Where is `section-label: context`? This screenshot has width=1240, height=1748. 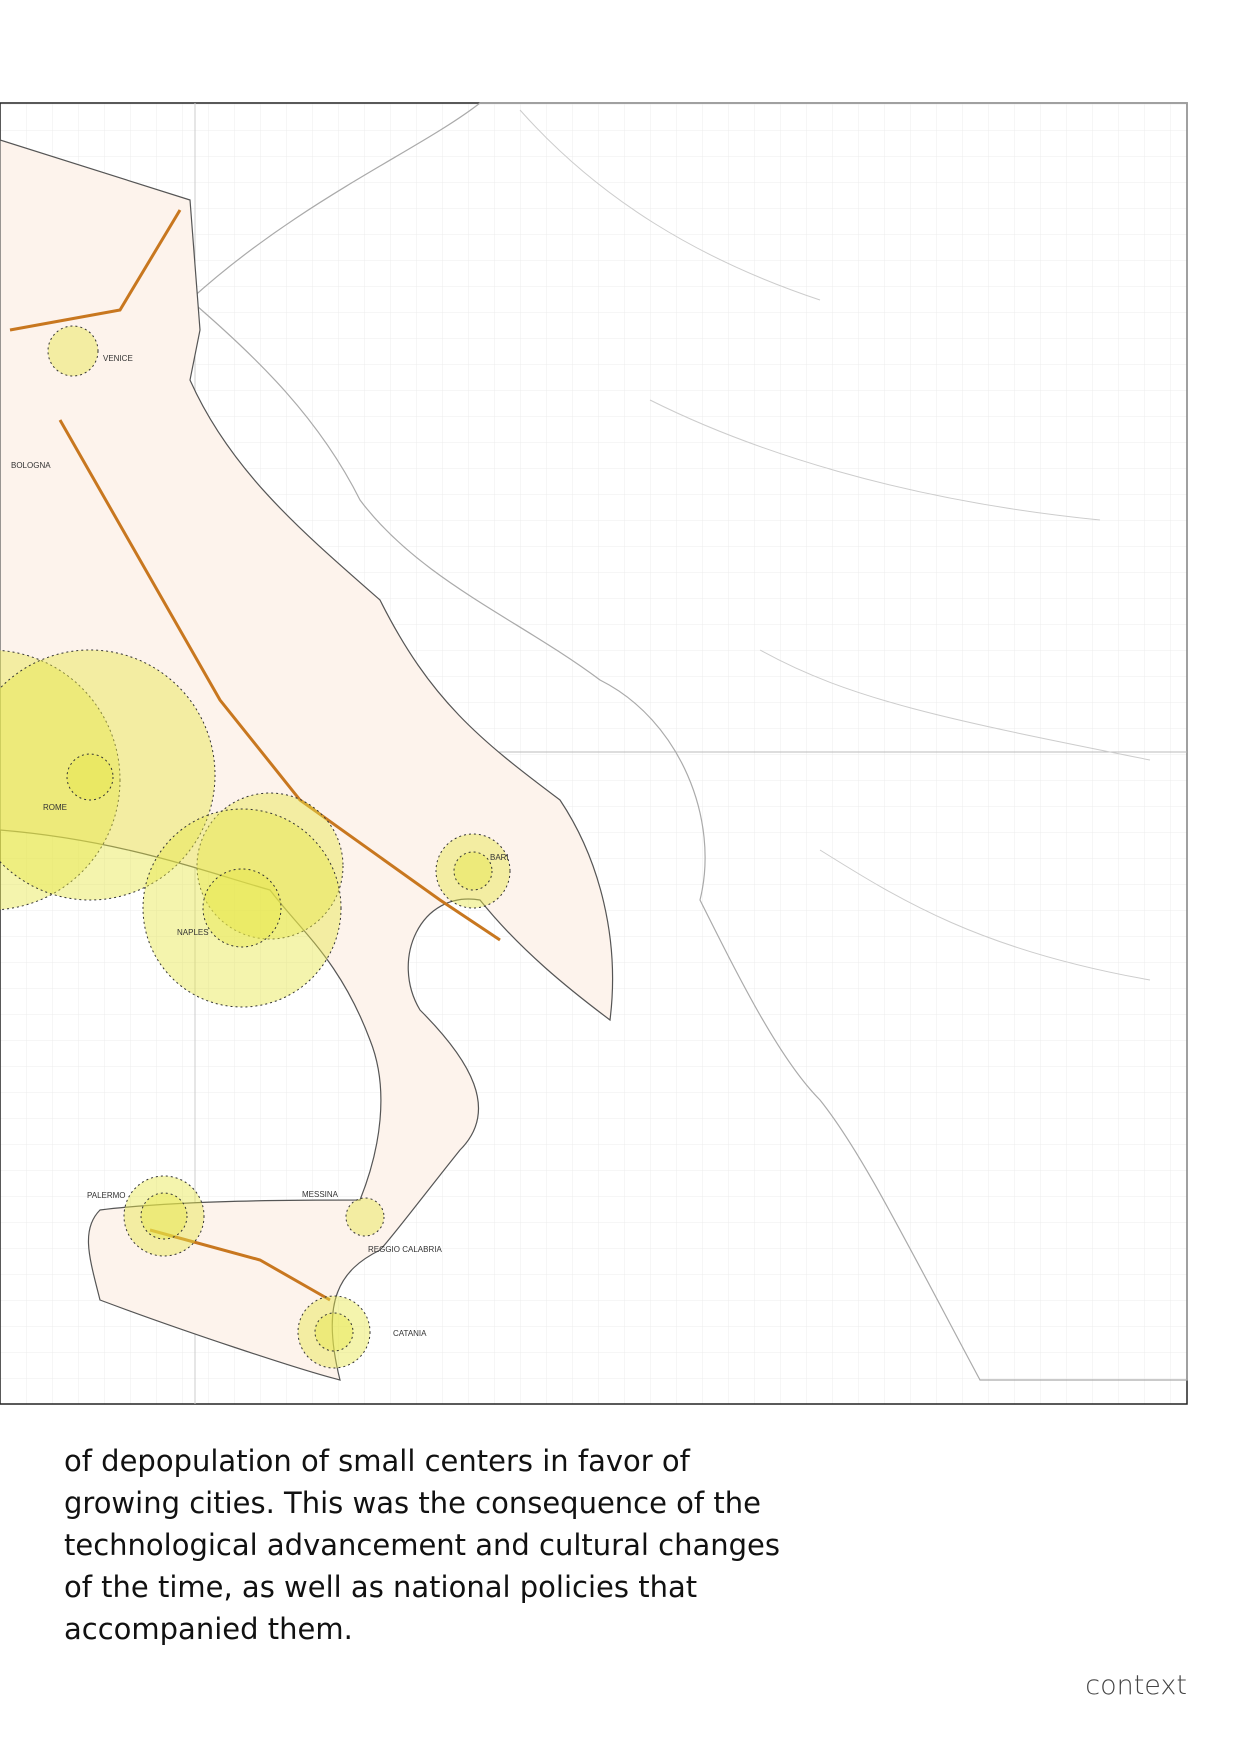
section-label: context is located at coordinates (1136, 1685).